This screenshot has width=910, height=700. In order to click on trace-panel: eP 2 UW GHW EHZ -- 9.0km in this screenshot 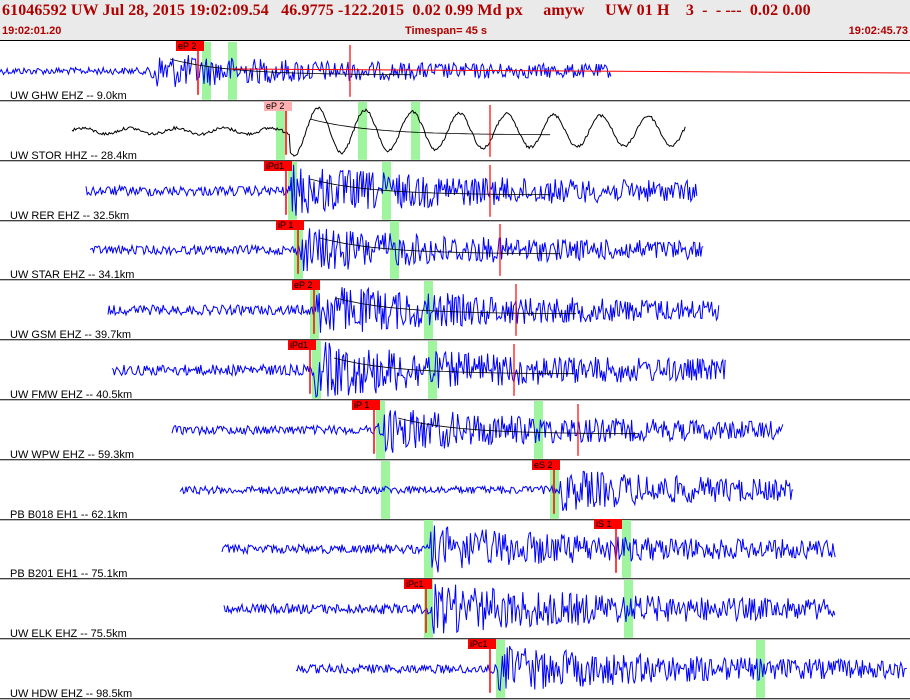, I will do `click(455, 71)`.